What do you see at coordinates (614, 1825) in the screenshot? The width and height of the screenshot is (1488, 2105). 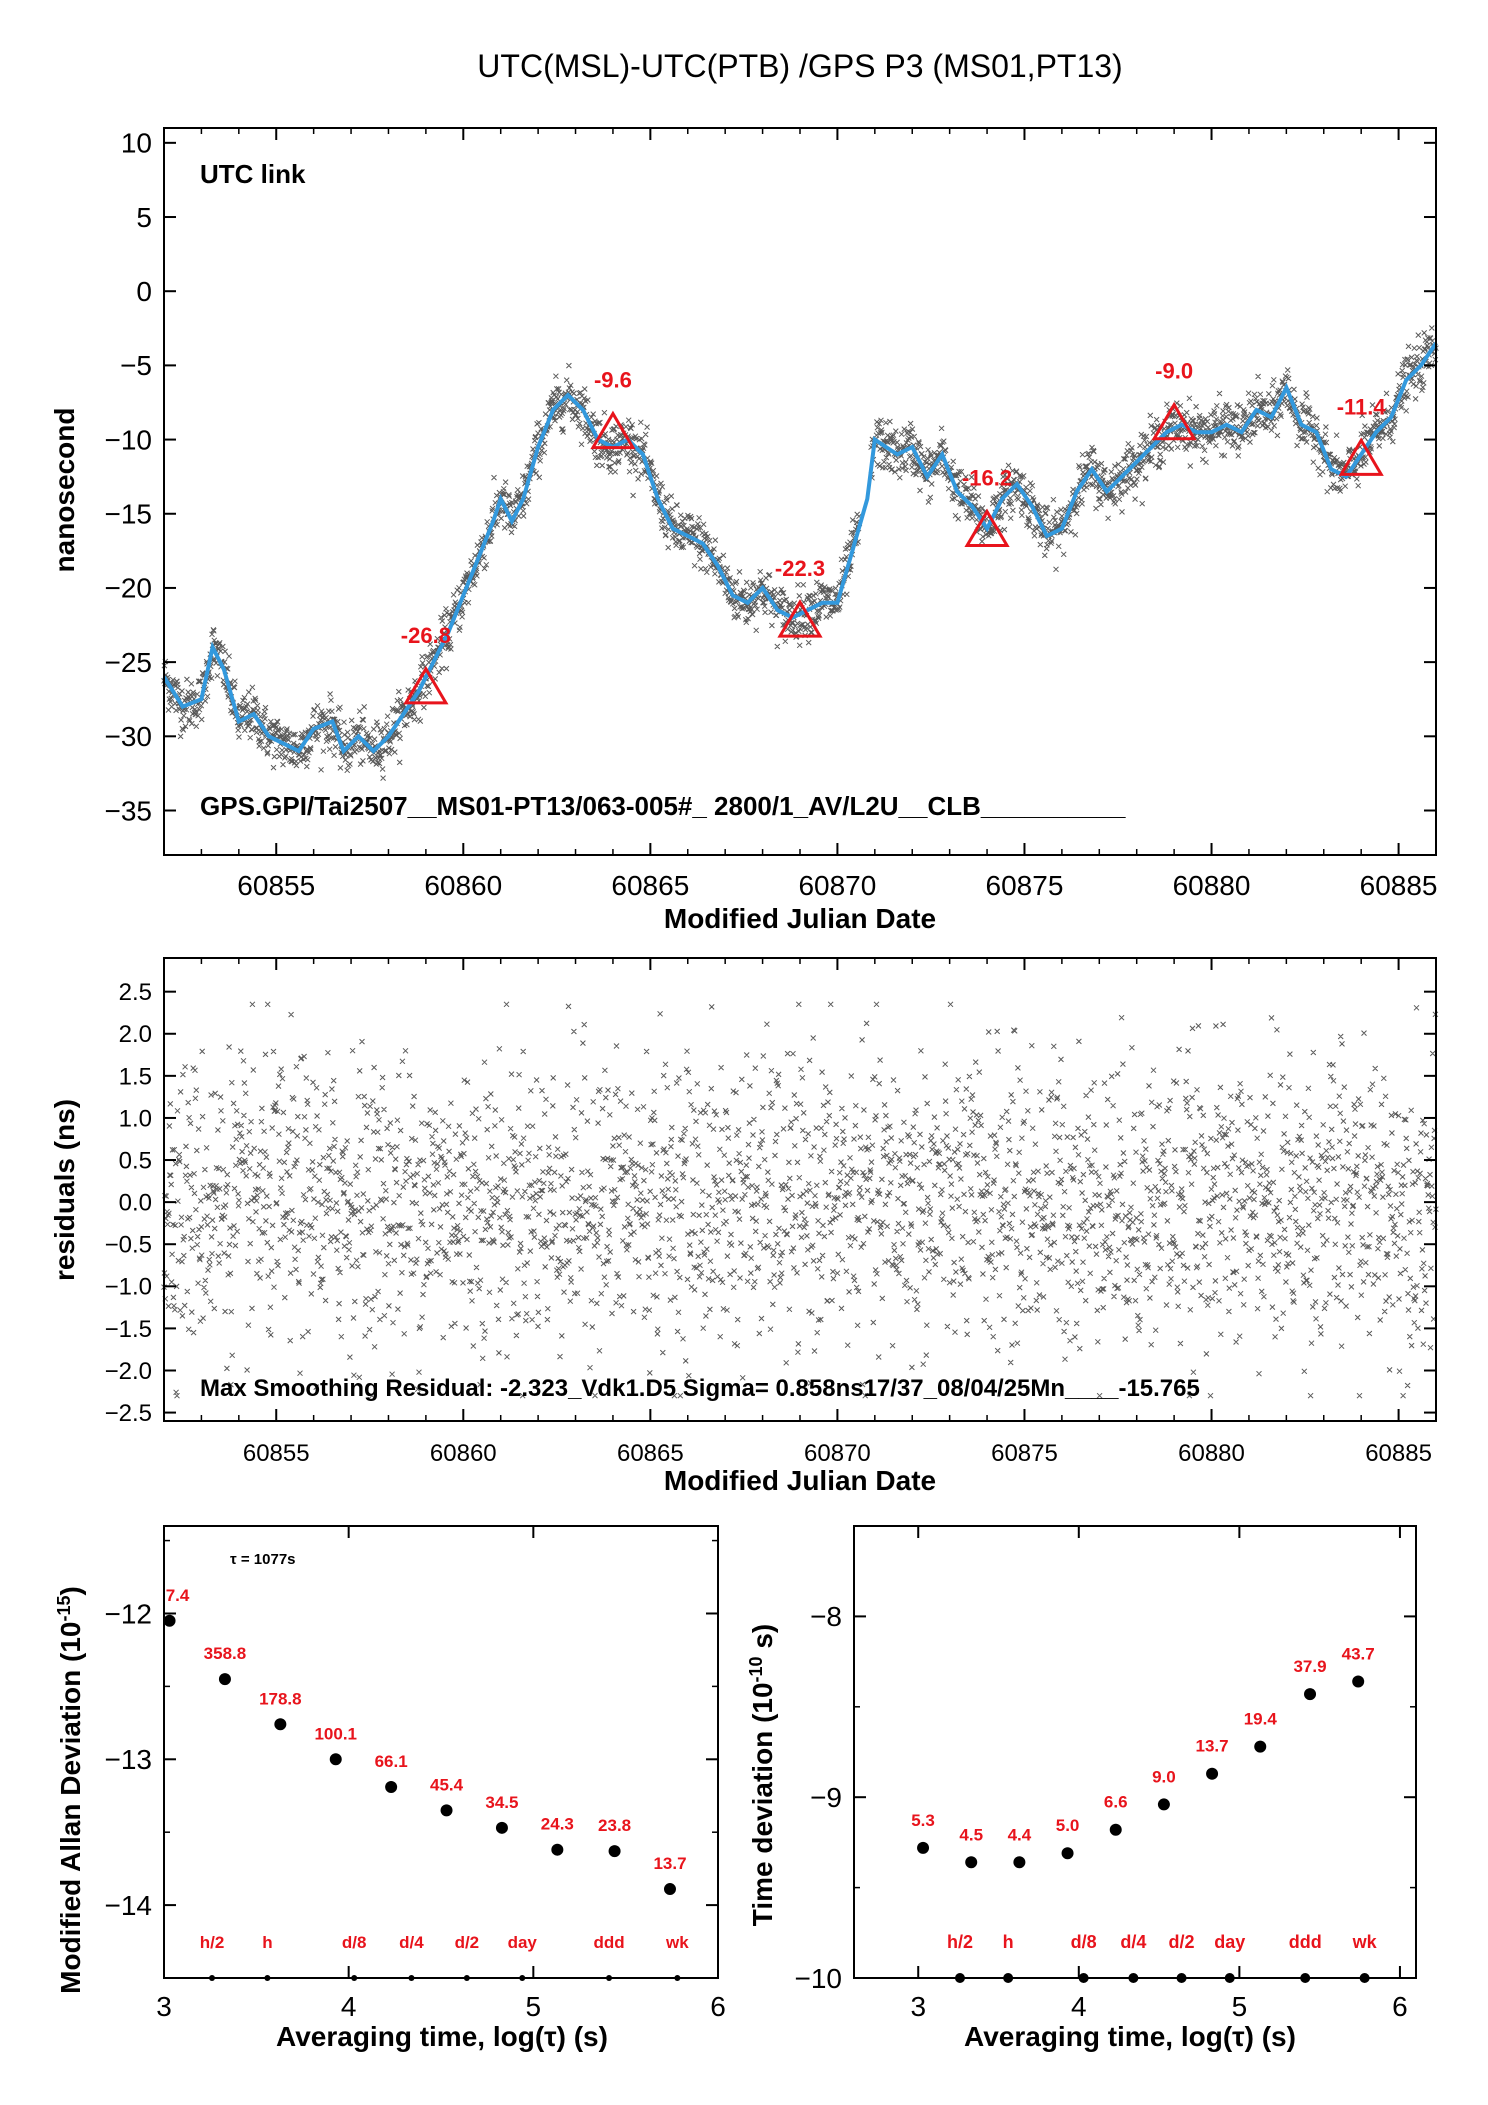 I see `mdev-point-label: 23.8` at bounding box center [614, 1825].